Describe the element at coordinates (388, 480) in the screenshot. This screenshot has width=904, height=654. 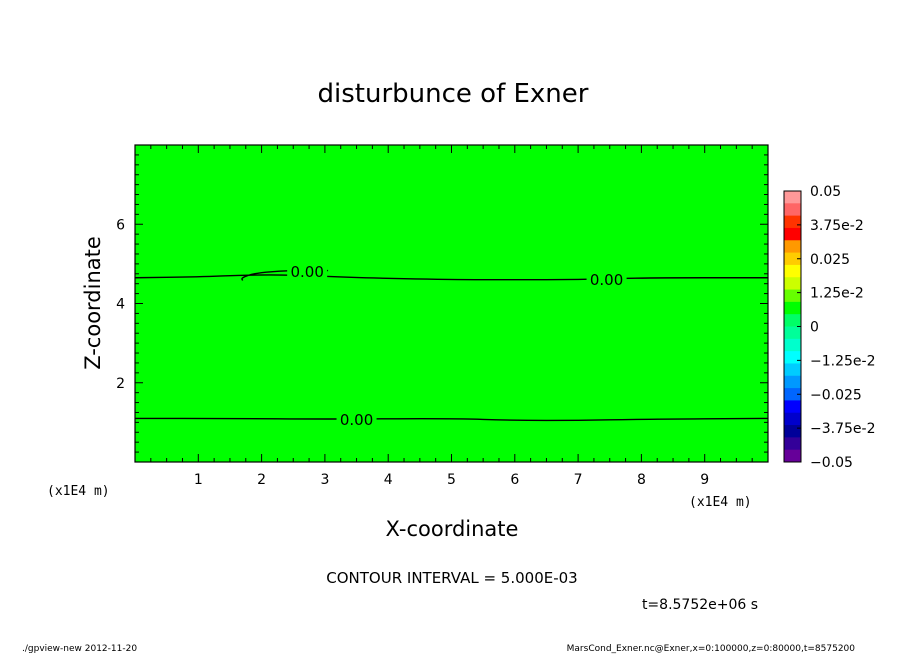
I see `x-tick-label: 4` at that location.